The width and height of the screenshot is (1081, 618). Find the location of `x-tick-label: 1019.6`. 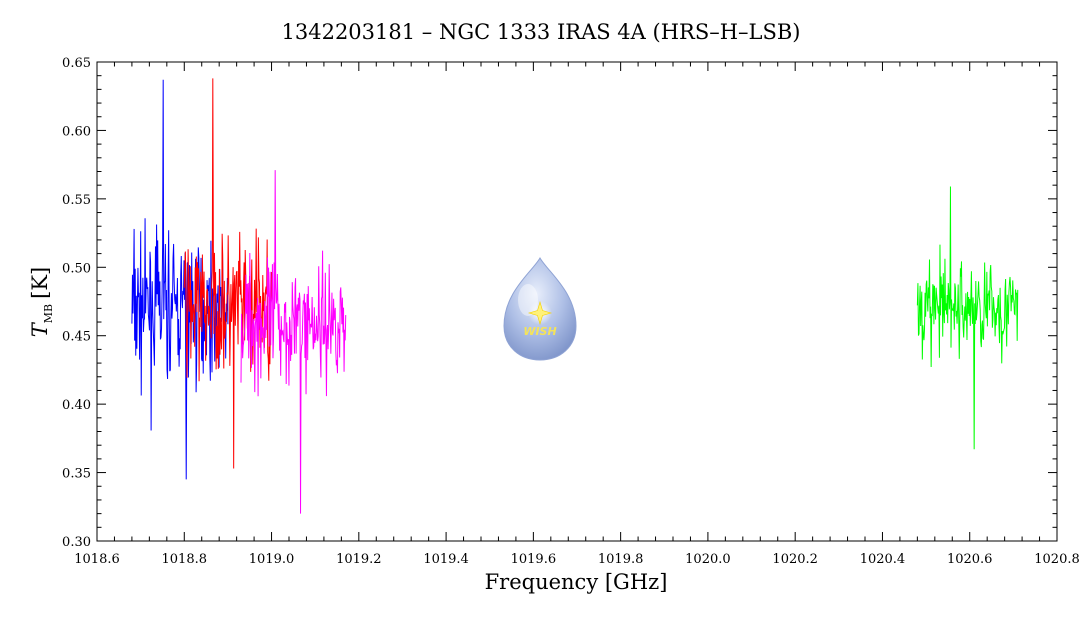

x-tick-label: 1019.6 is located at coordinates (534, 559).